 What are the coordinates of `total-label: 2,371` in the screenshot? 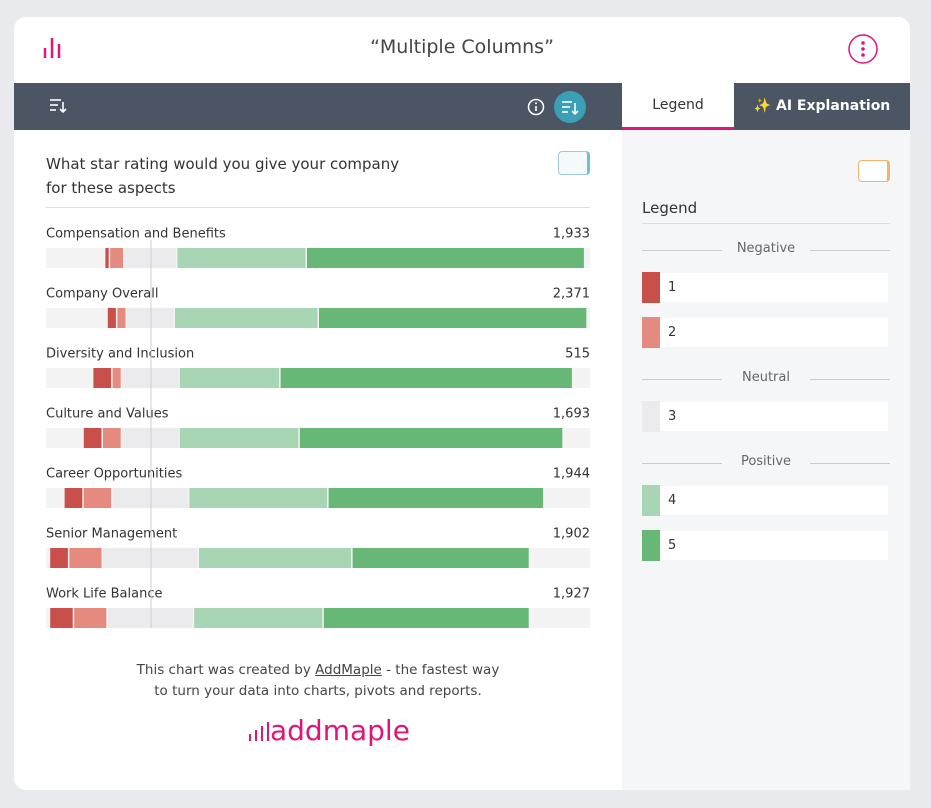 It's located at (571, 294).